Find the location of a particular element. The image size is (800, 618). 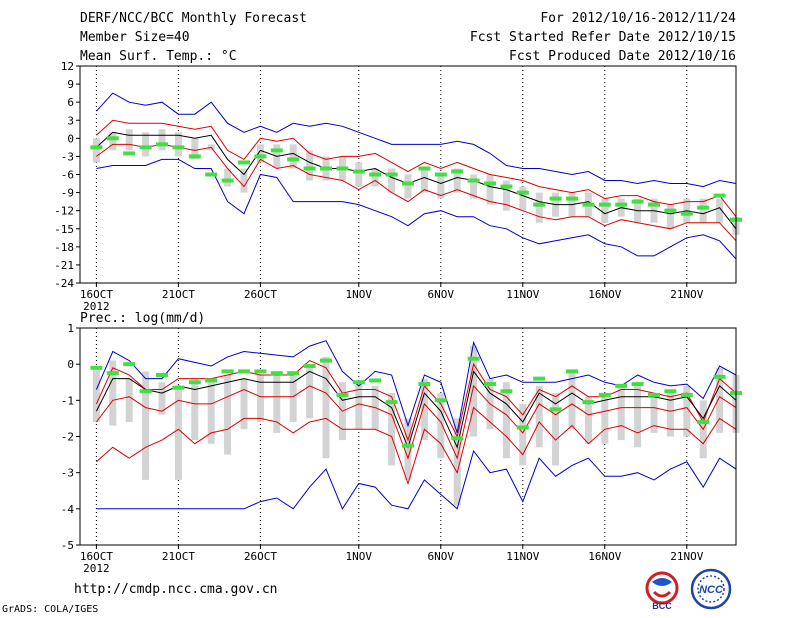

y-tick-label: -12 is located at coordinates (64, 211).